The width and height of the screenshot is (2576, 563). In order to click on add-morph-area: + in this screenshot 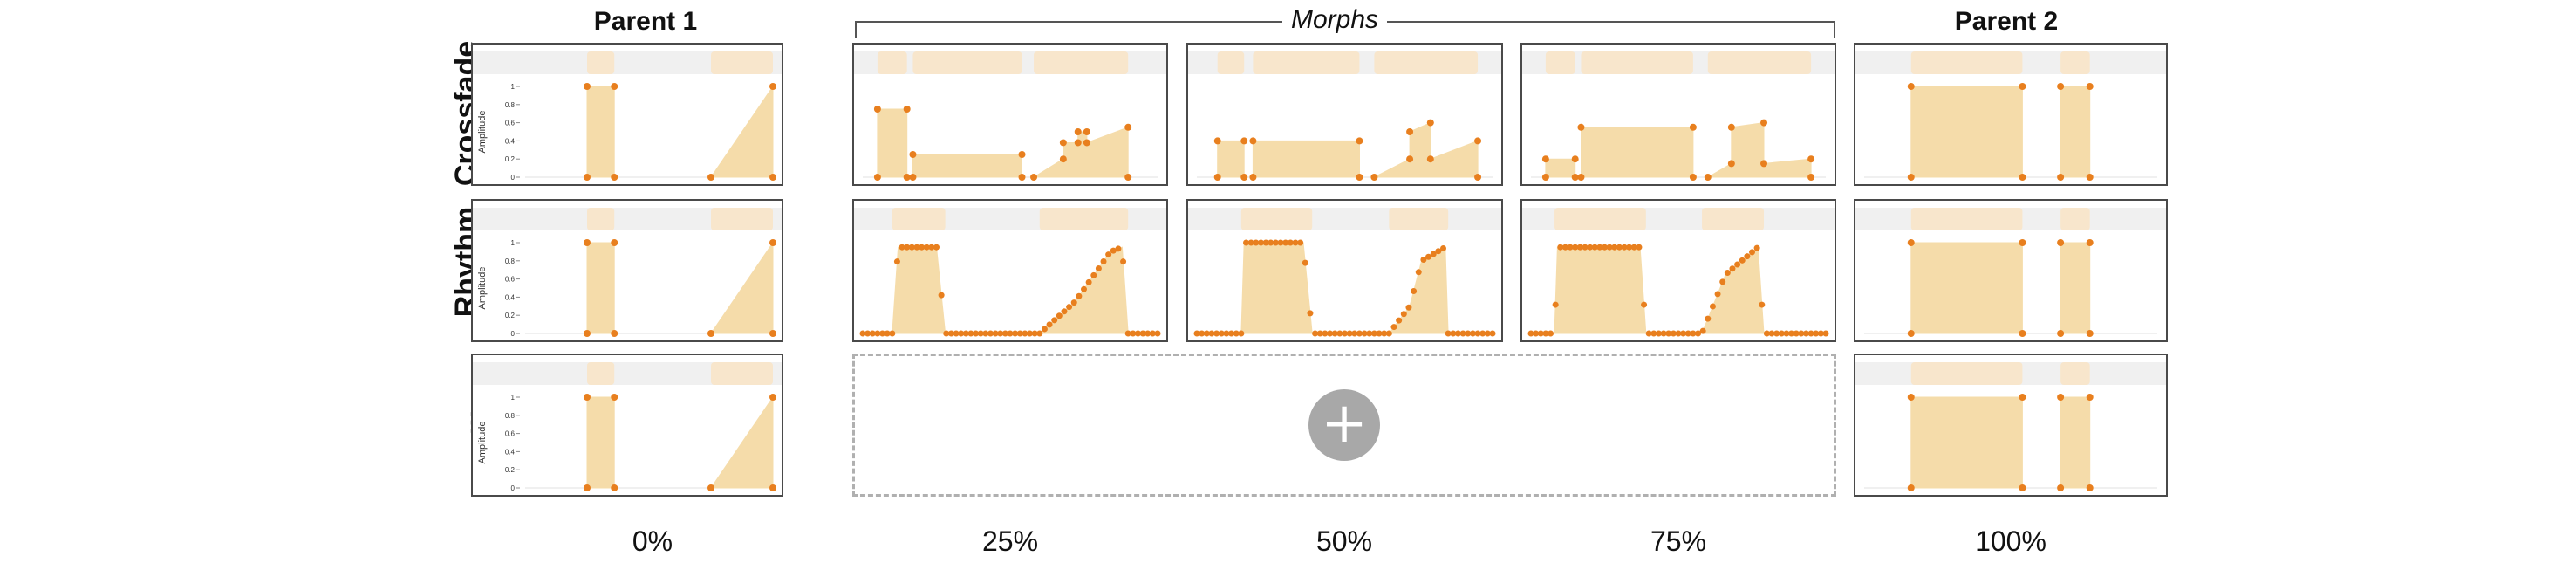, I will do `click(1344, 425)`.